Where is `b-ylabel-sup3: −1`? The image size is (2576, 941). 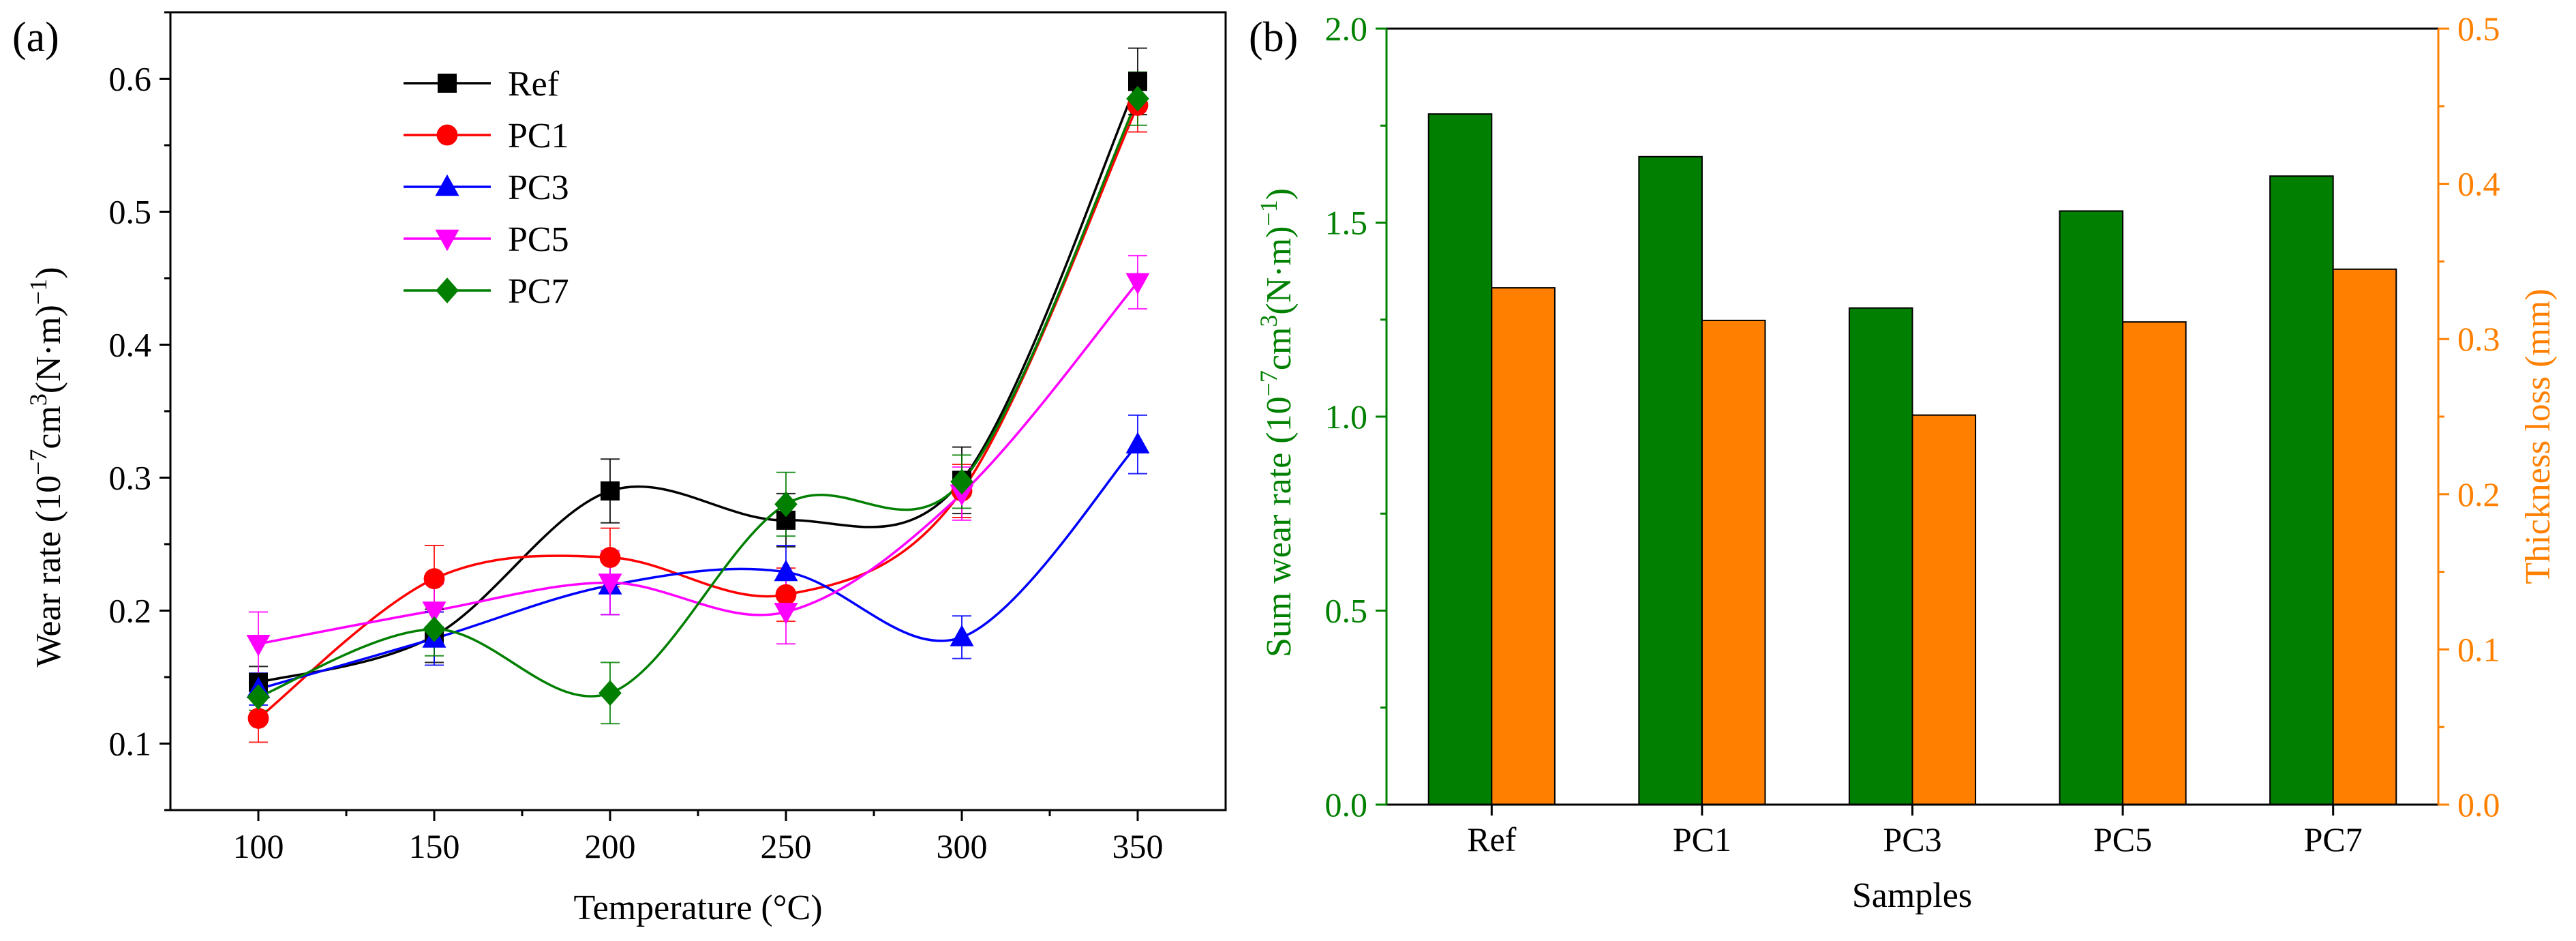
b-ylabel-sup3: −1 is located at coordinates (1268, 213).